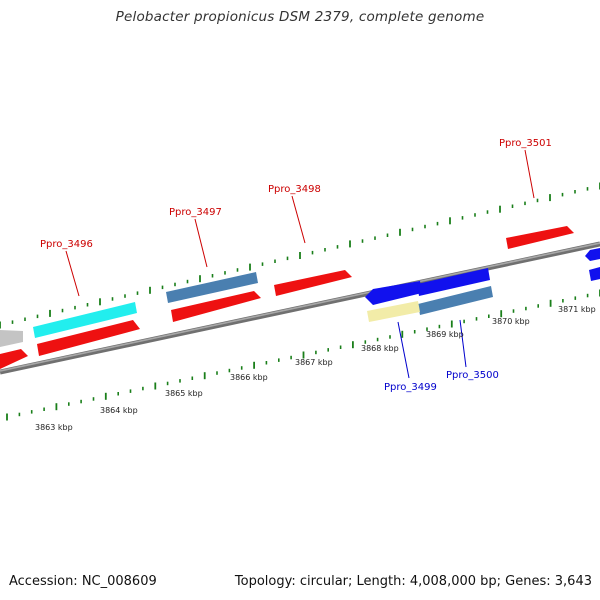 The height and width of the screenshot is (600, 600). I want to click on gene-cyan, so click(85, 320).